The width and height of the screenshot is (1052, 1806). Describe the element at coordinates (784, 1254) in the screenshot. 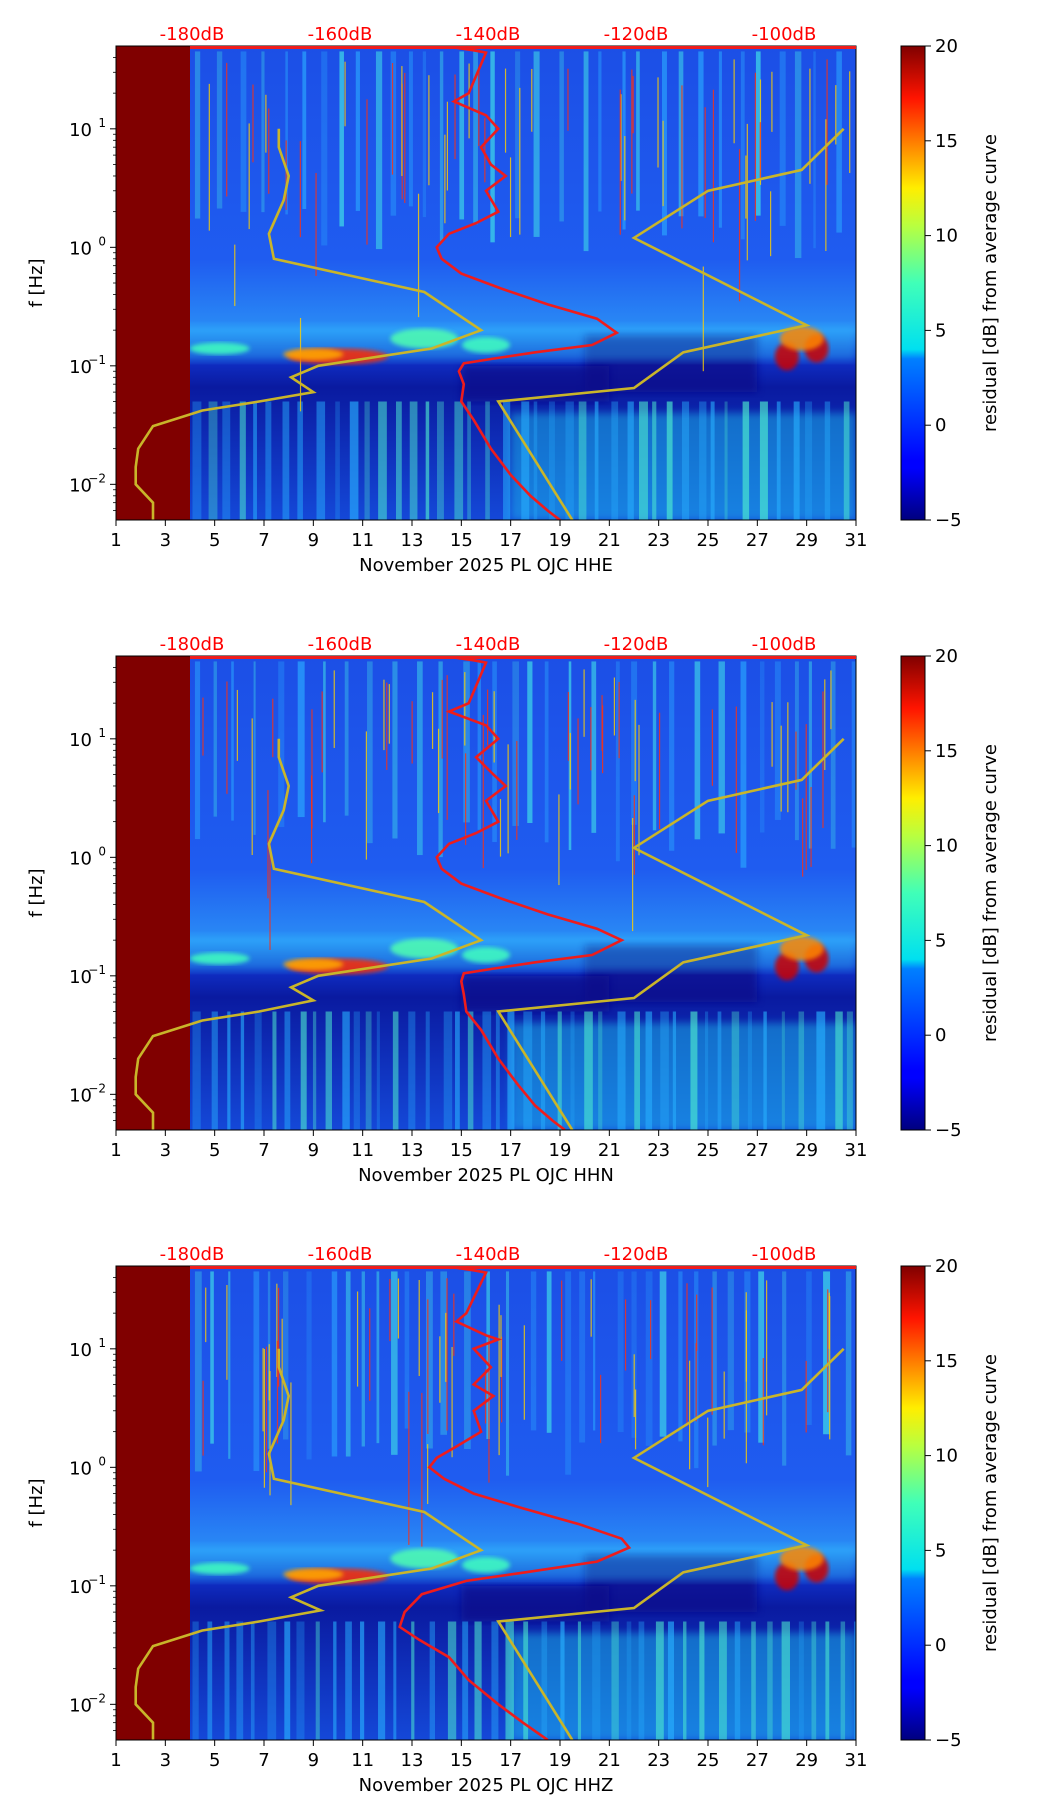

I see `top-db-label: -100dB` at that location.